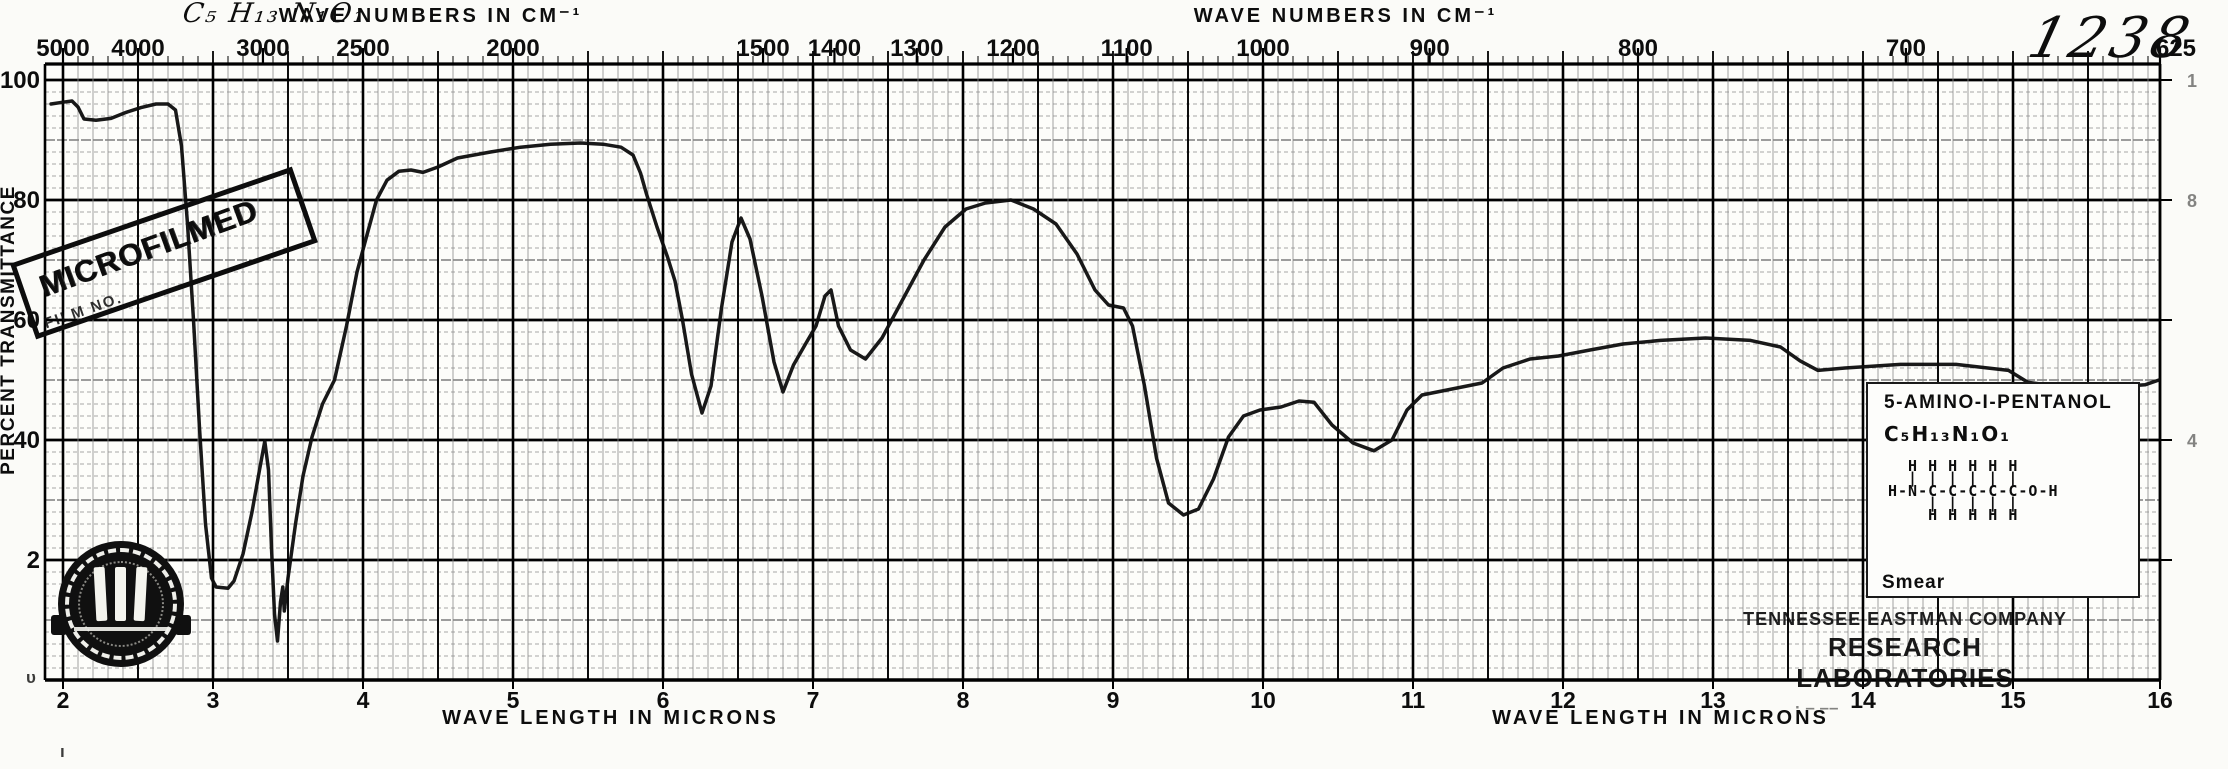 The width and height of the screenshot is (2228, 769). What do you see at coordinates (26, 200) in the screenshot?
I see `svg-text: 80` at bounding box center [26, 200].